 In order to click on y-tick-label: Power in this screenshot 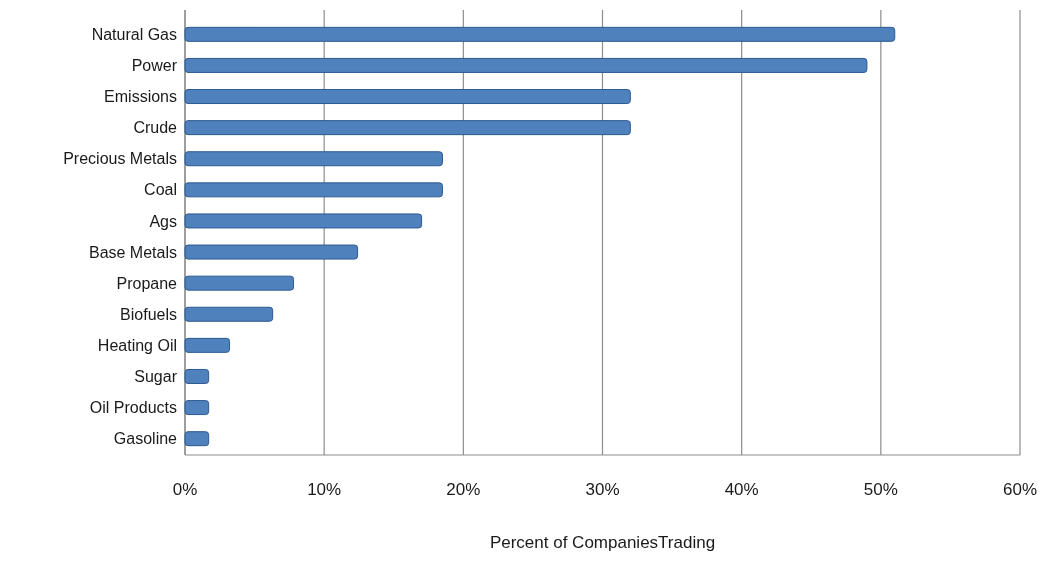, I will do `click(154, 66)`.